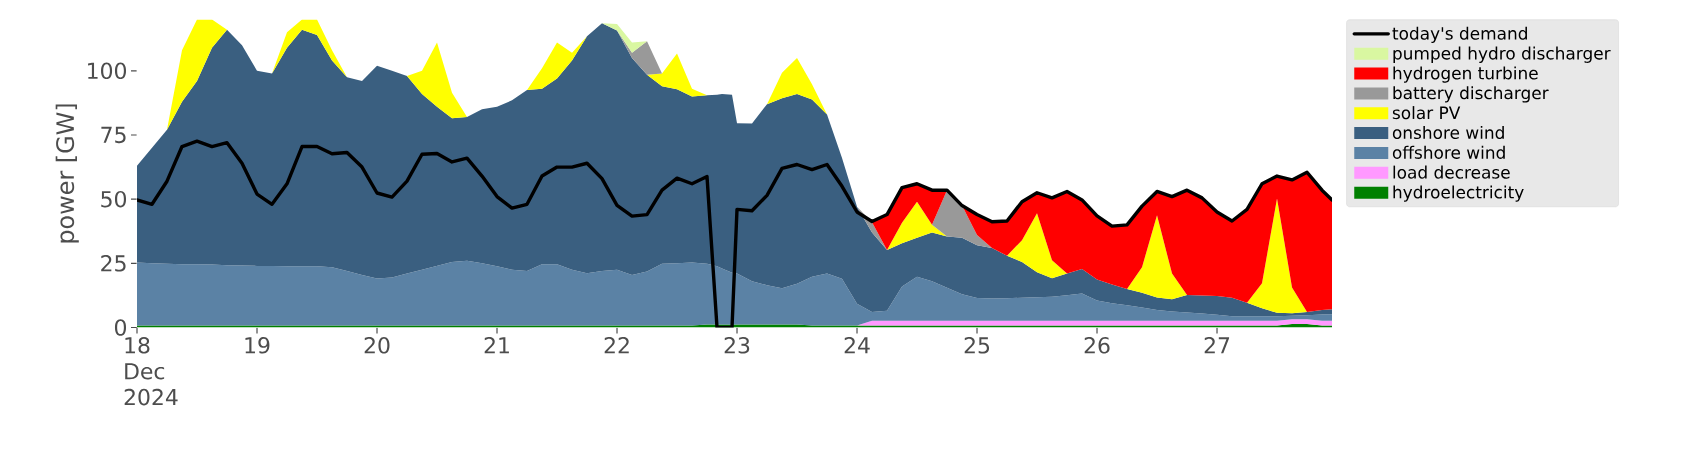  I want to click on legend-label: load decrease, so click(1451, 172).